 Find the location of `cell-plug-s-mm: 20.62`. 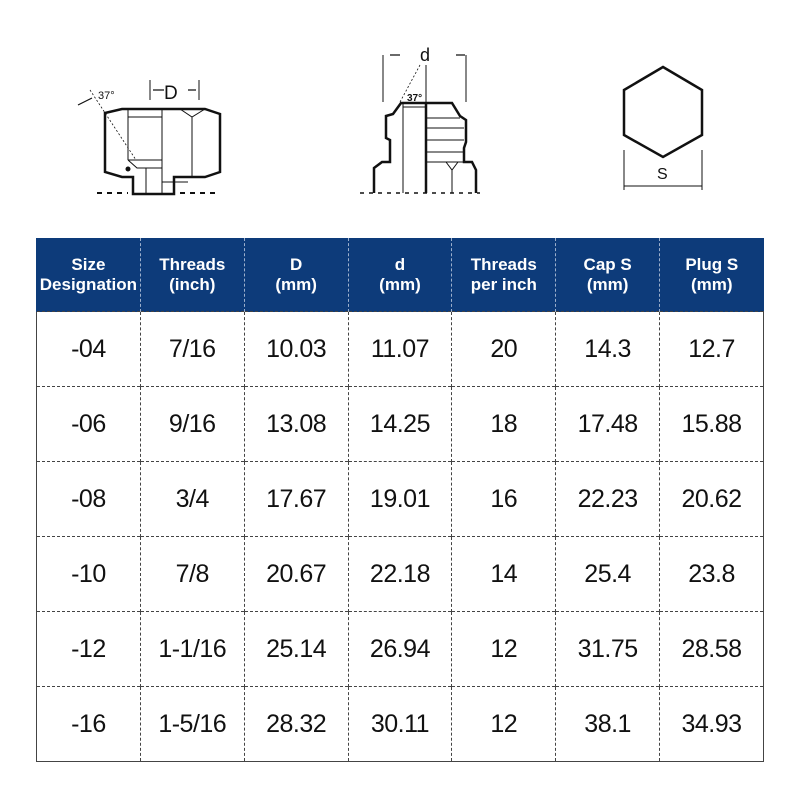

cell-plug-s-mm: 20.62 is located at coordinates (711, 499).